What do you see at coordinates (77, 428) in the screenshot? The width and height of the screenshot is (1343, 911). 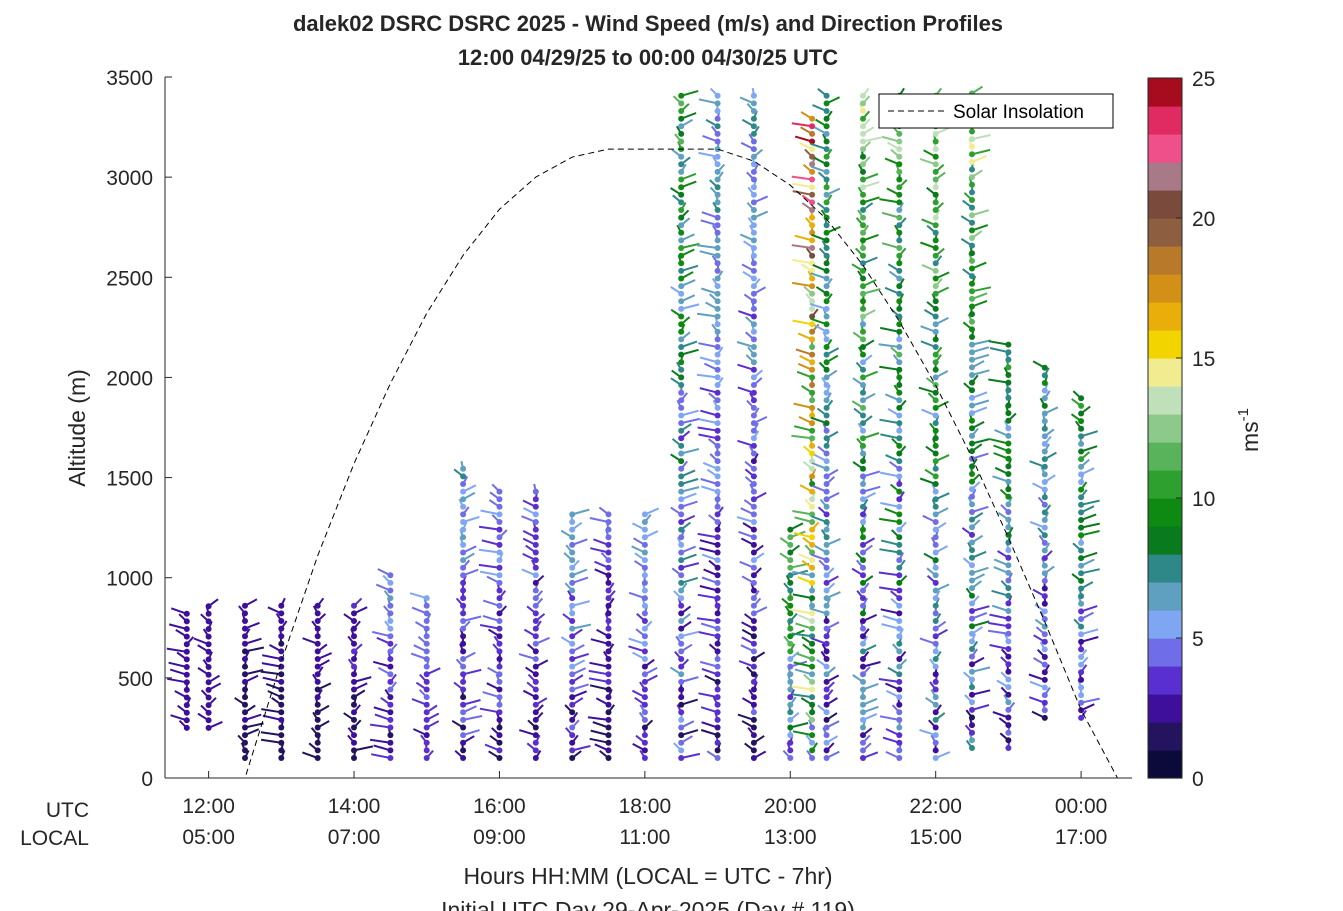 I see `y-axis-label: Altitude (m)` at bounding box center [77, 428].